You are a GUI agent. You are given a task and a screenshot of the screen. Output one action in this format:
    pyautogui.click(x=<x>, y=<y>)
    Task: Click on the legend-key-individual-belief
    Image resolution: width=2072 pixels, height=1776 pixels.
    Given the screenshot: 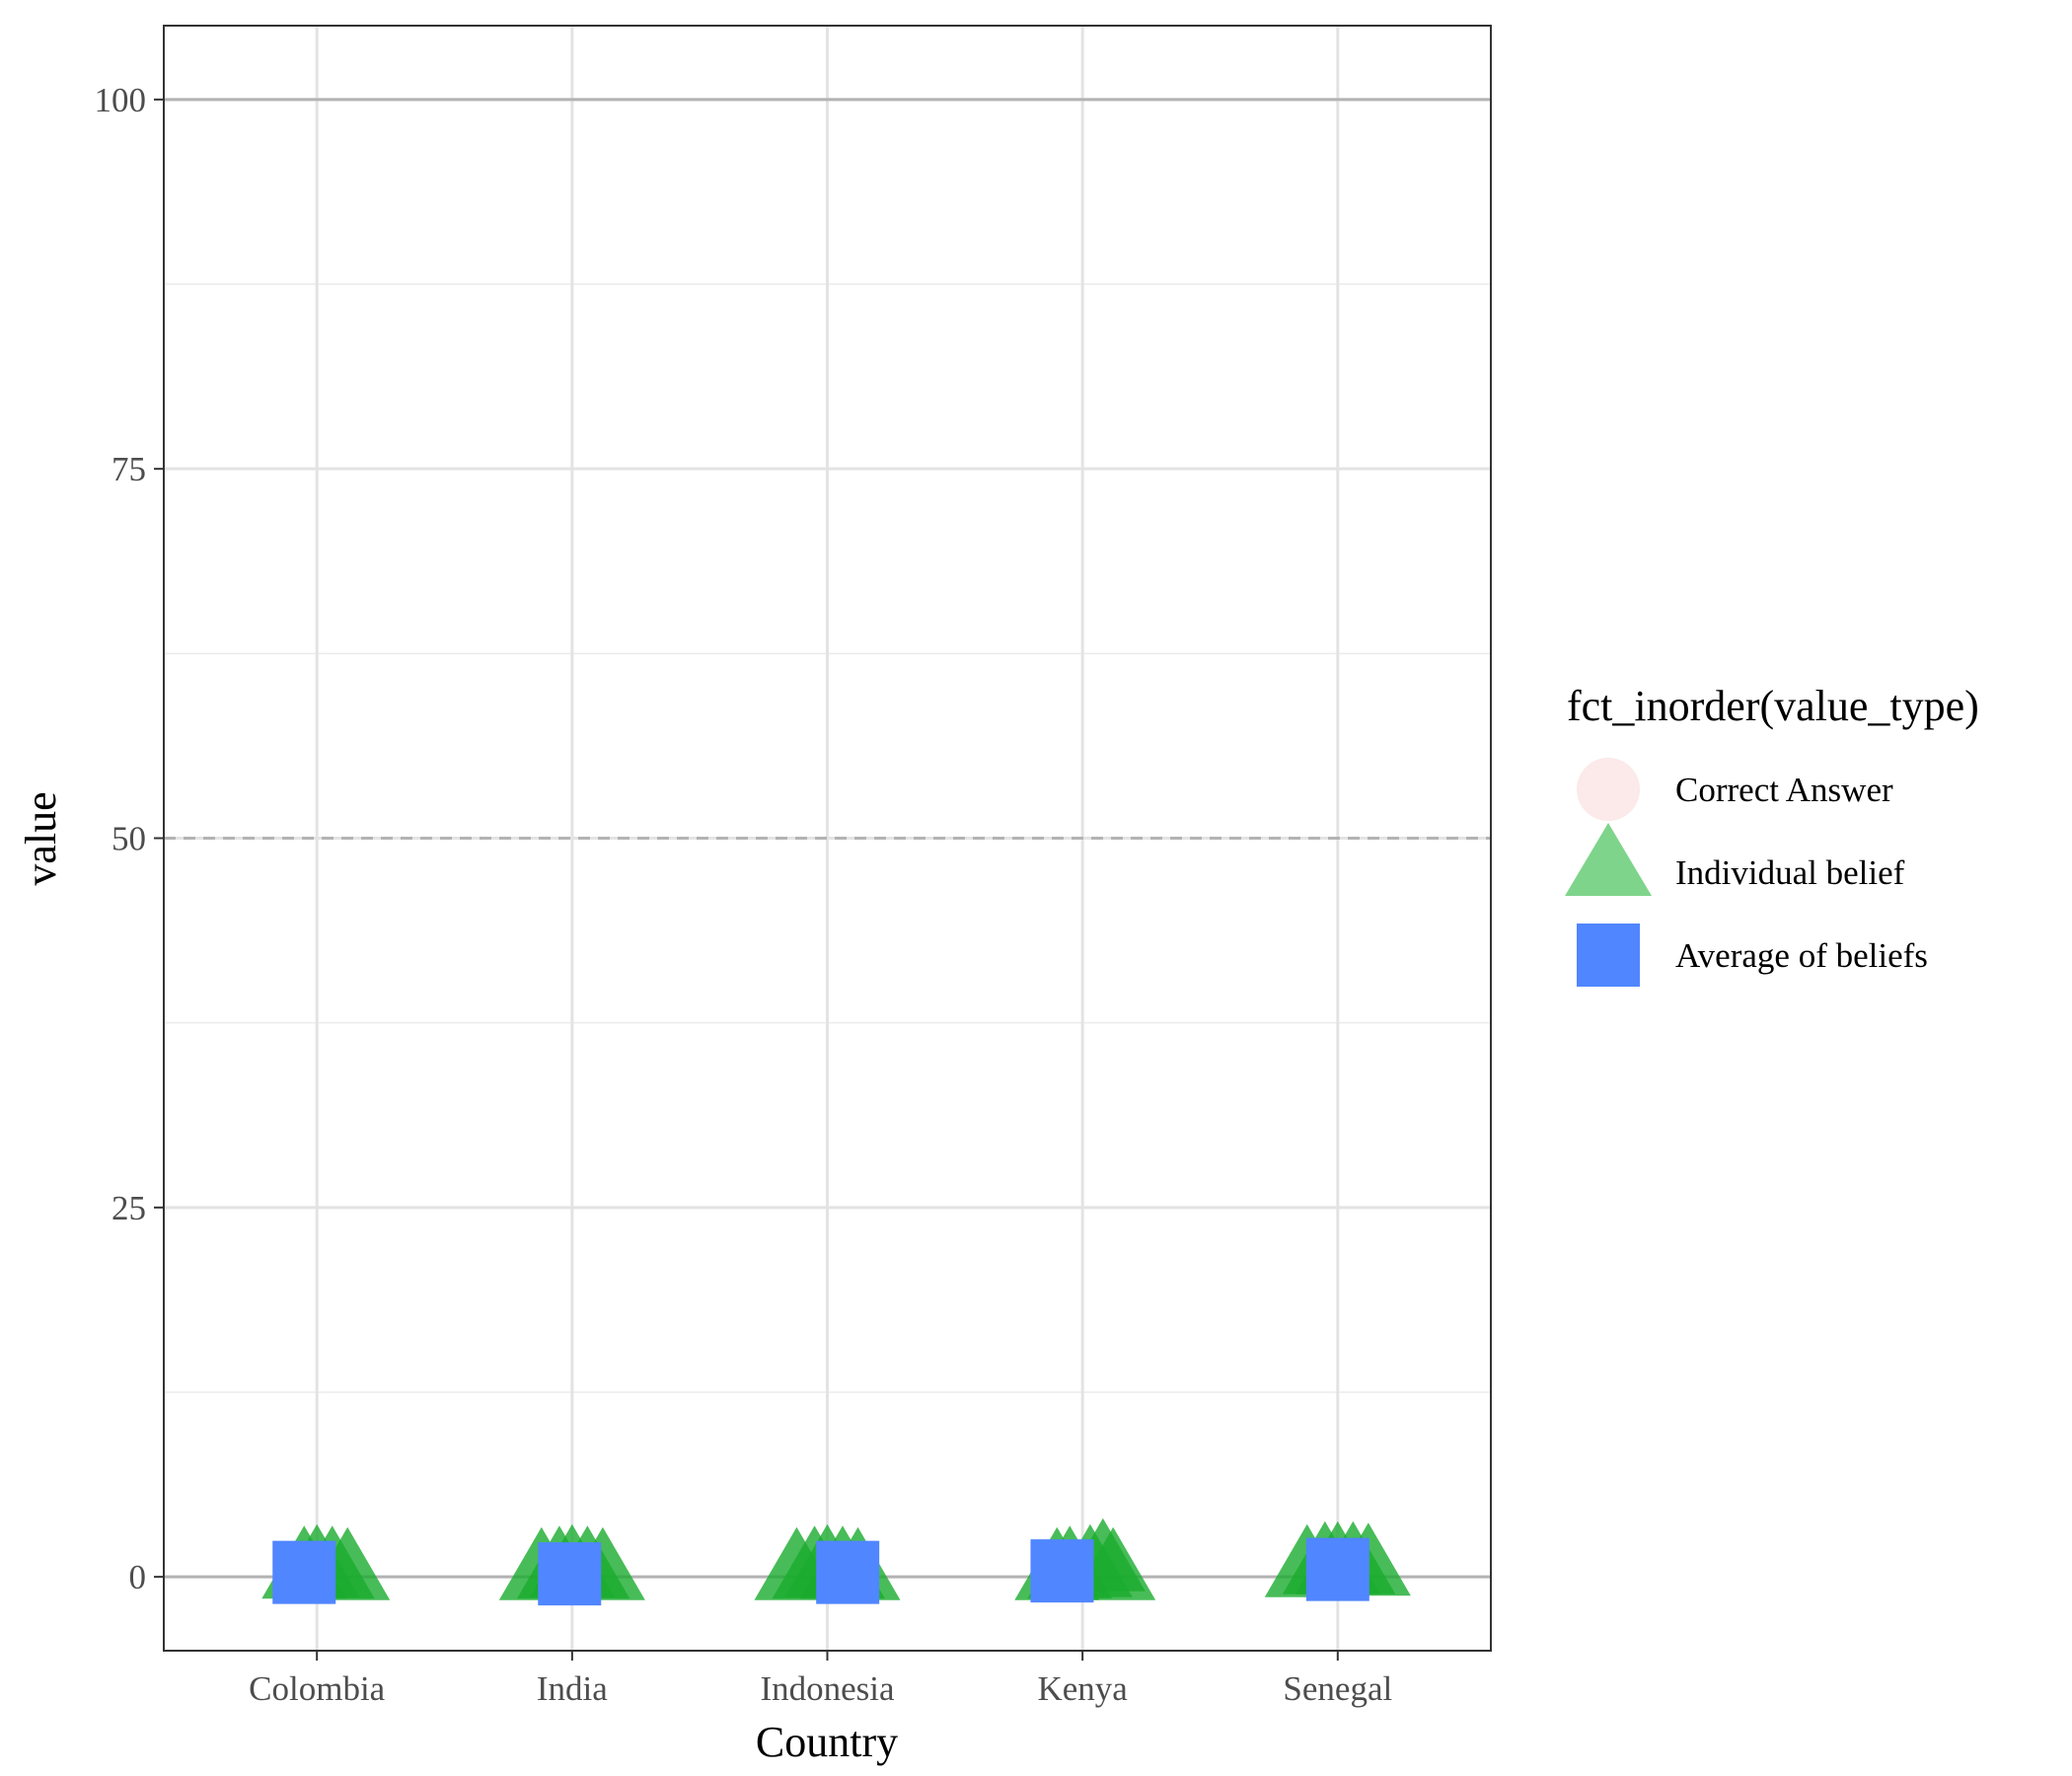 What is the action you would take?
    pyautogui.click(x=1609, y=859)
    